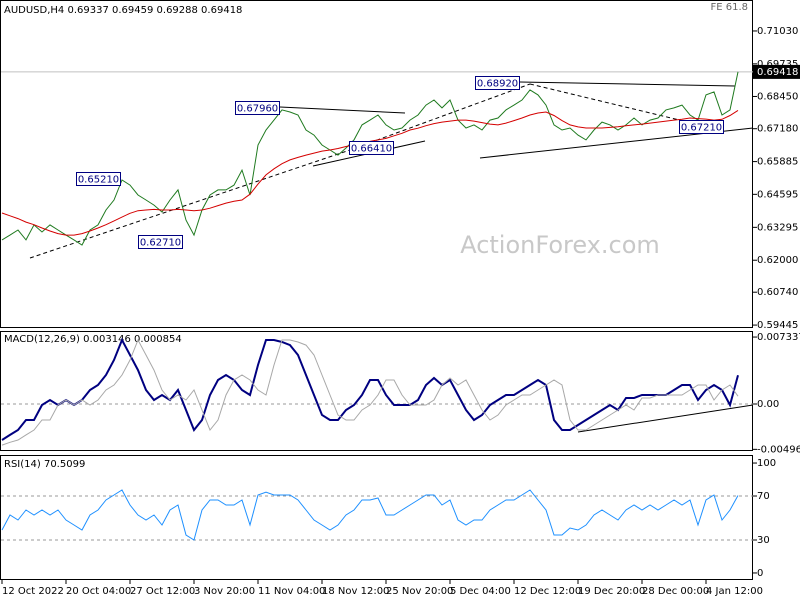  Describe the element at coordinates (777, 194) in the screenshot. I see `y-tick-label: 0.64595` at that location.